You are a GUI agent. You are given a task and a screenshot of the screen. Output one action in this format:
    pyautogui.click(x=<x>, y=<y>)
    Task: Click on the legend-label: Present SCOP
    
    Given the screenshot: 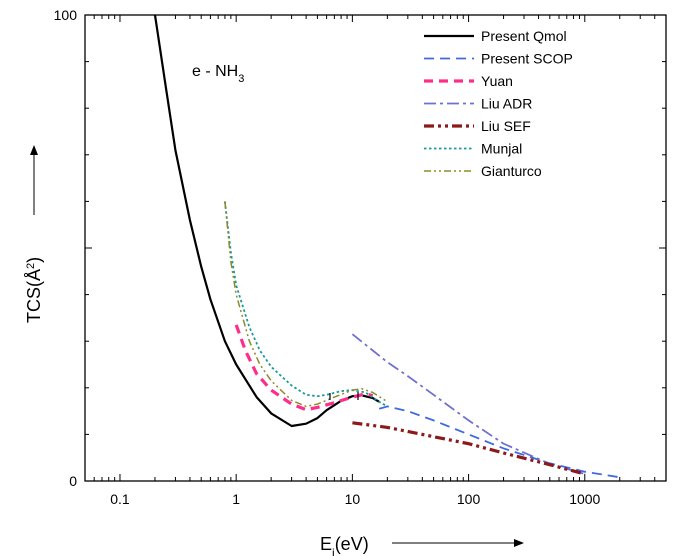 What is the action you would take?
    pyautogui.click(x=527, y=59)
    